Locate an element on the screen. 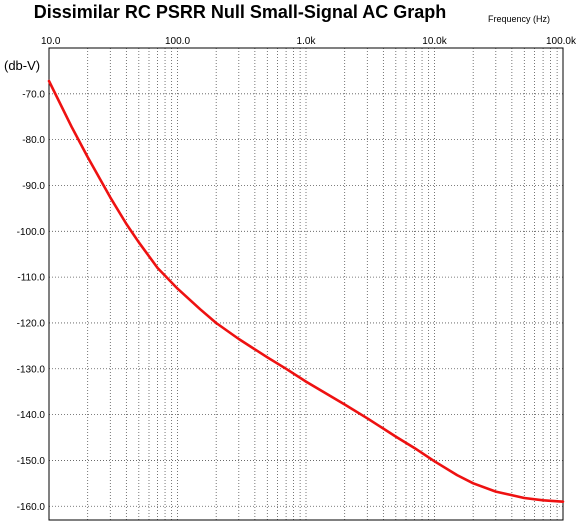  y-tick-label: -90.0 is located at coordinates (33, 186).